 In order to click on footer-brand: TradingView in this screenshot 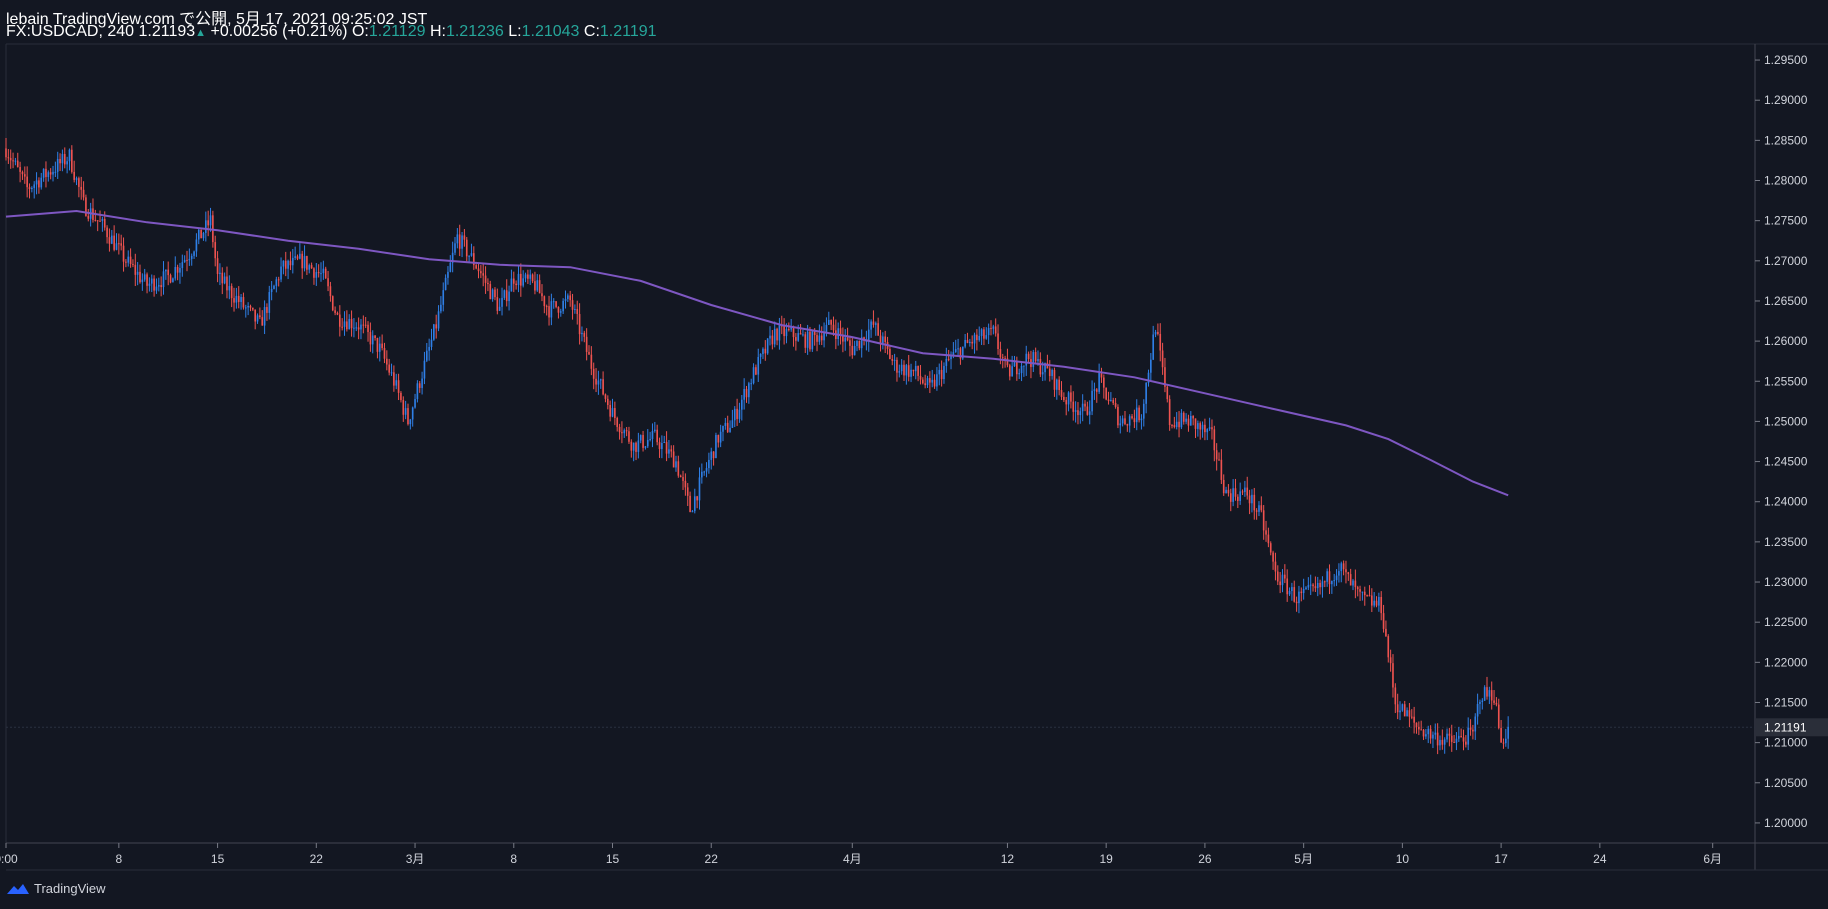, I will do `click(56, 888)`.